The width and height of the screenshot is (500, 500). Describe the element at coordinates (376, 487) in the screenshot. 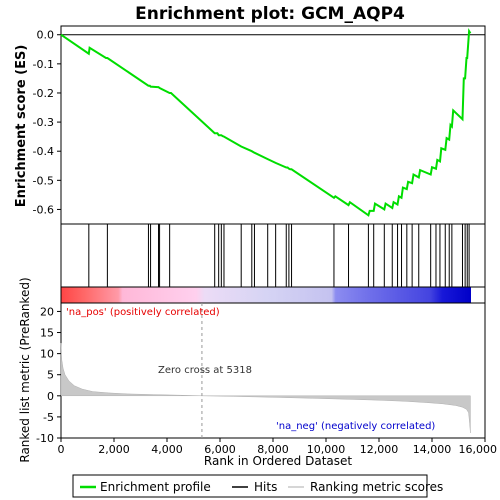

I see `legend-label-ranking-metric-scores: Ranking metric scores` at that location.